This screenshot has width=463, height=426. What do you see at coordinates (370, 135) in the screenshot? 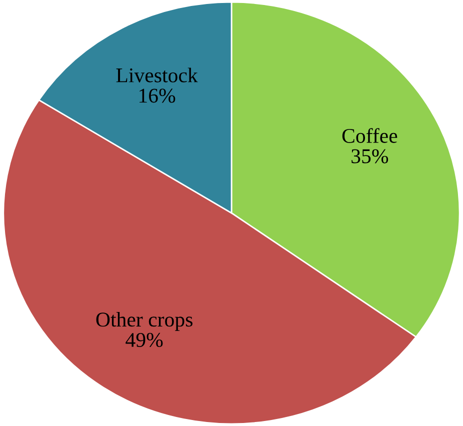
I see `slice-label: Coffee` at bounding box center [370, 135].